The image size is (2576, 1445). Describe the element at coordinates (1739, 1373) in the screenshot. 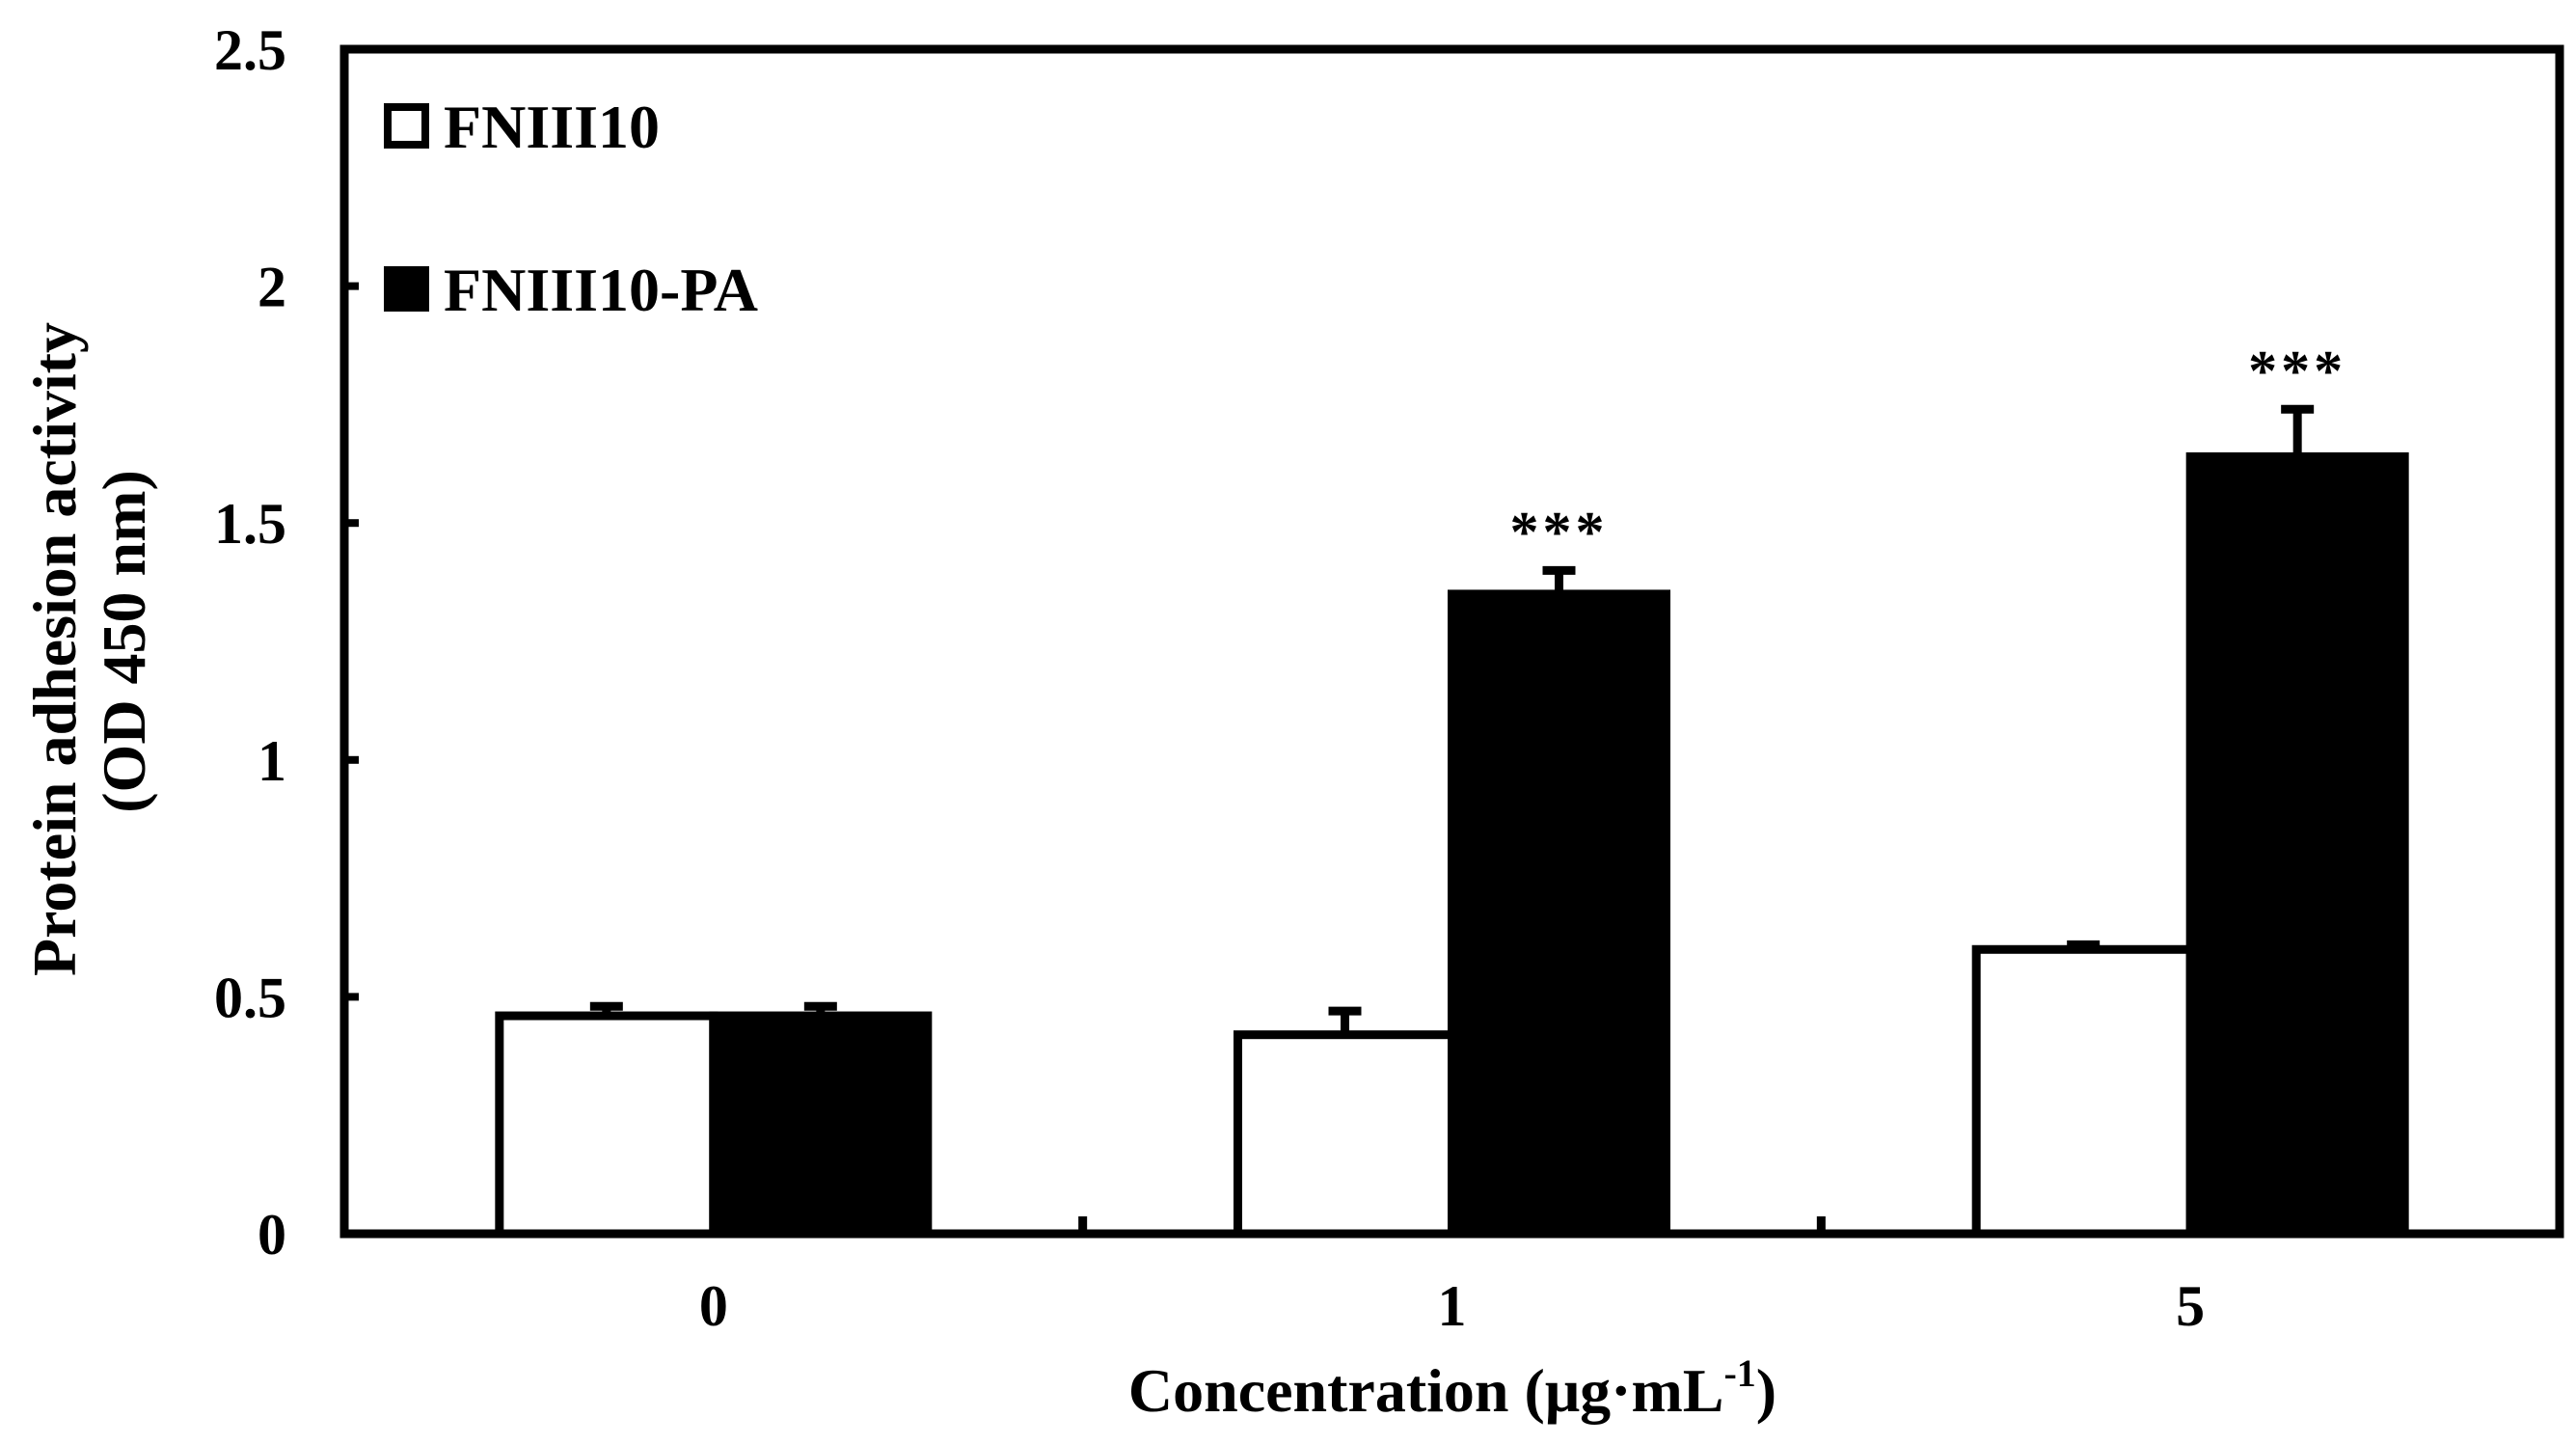

I see `x-axis-title-superscript: -1` at that location.